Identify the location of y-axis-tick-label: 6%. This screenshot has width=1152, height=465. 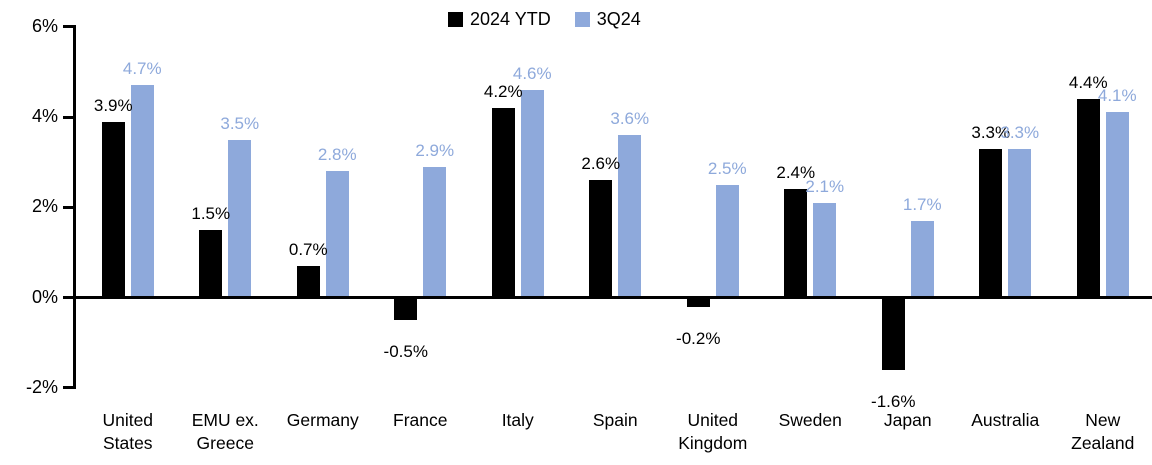
(44, 25).